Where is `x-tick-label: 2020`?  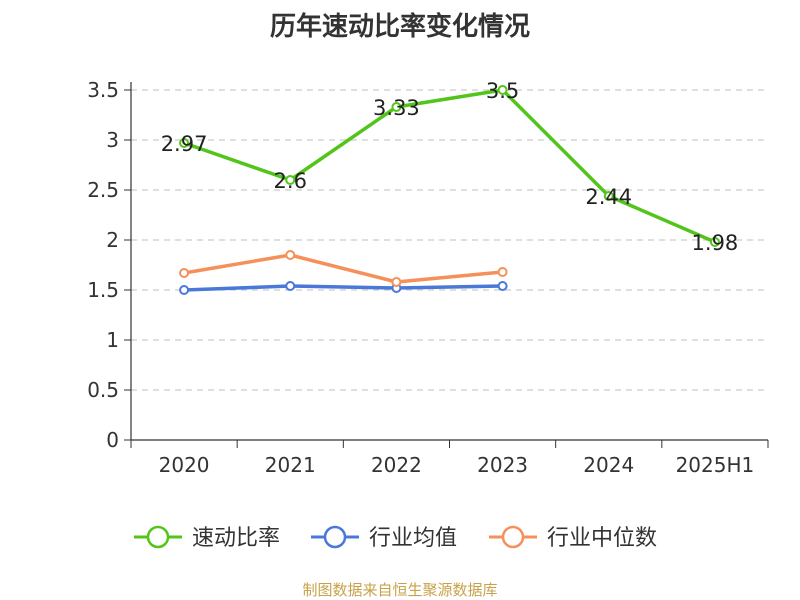
x-tick-label: 2020 is located at coordinates (184, 465).